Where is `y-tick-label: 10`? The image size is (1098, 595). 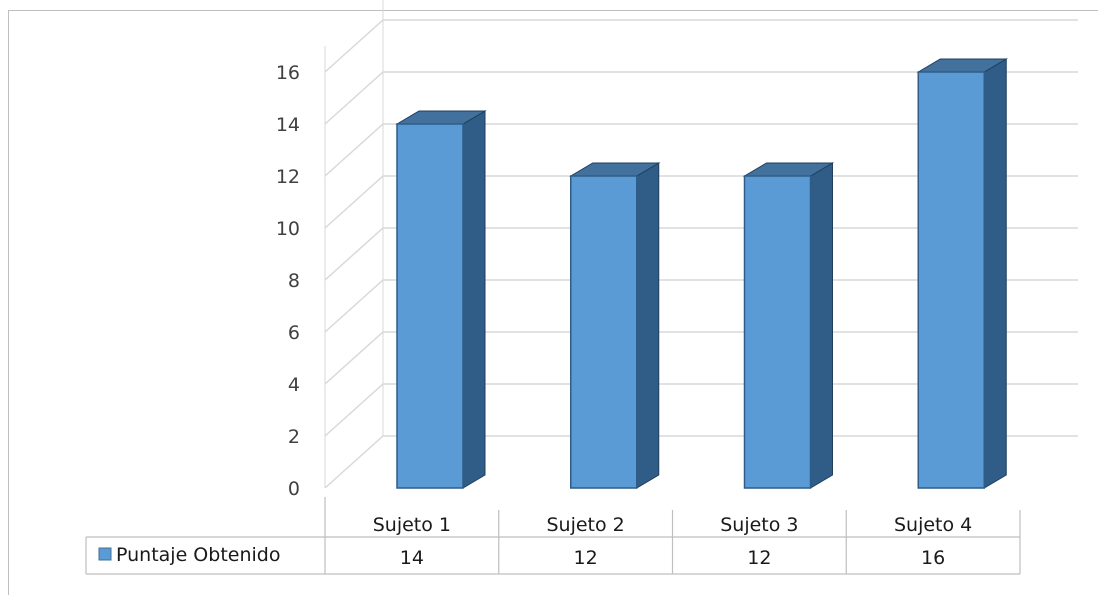
y-tick-label: 10 is located at coordinates (288, 229).